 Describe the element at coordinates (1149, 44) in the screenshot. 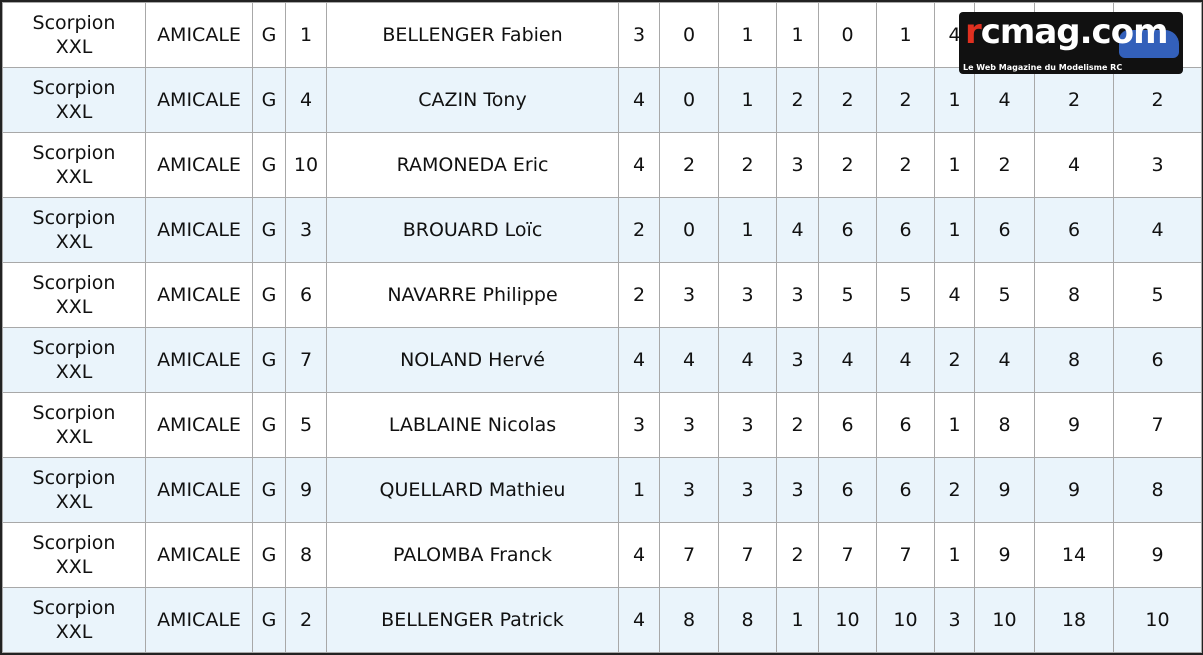

I see `logo-car` at that location.